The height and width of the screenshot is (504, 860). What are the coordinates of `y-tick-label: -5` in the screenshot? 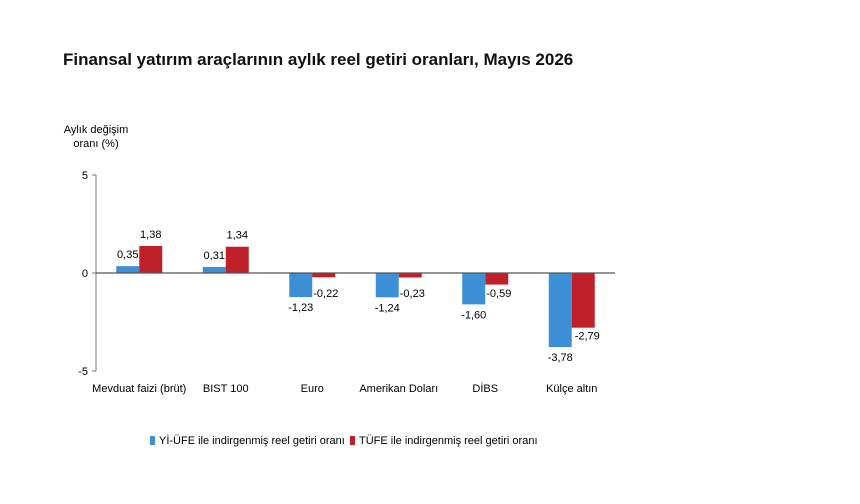 It's located at (83, 372).